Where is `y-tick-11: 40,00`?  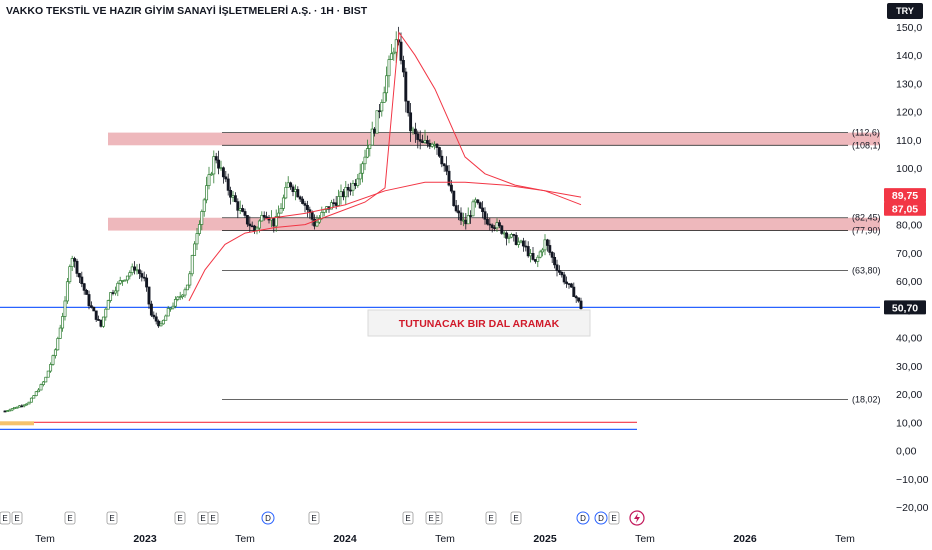 y-tick-11: 40,00 is located at coordinates (909, 339).